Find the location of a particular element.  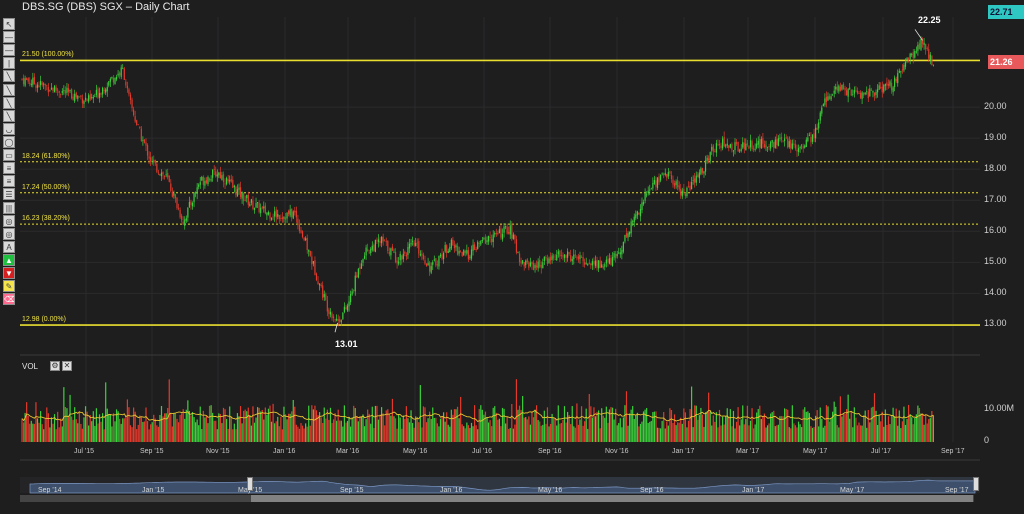

ellipse-tool: ◯ is located at coordinates (9, 141).